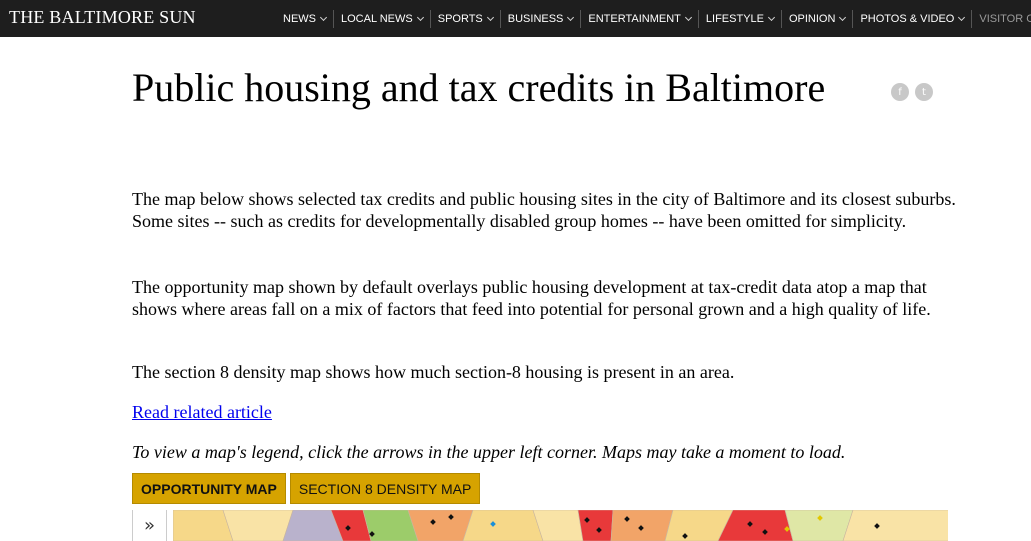 This screenshot has width=1031, height=541. I want to click on nav-item-business: BUSINESS, so click(541, 18).